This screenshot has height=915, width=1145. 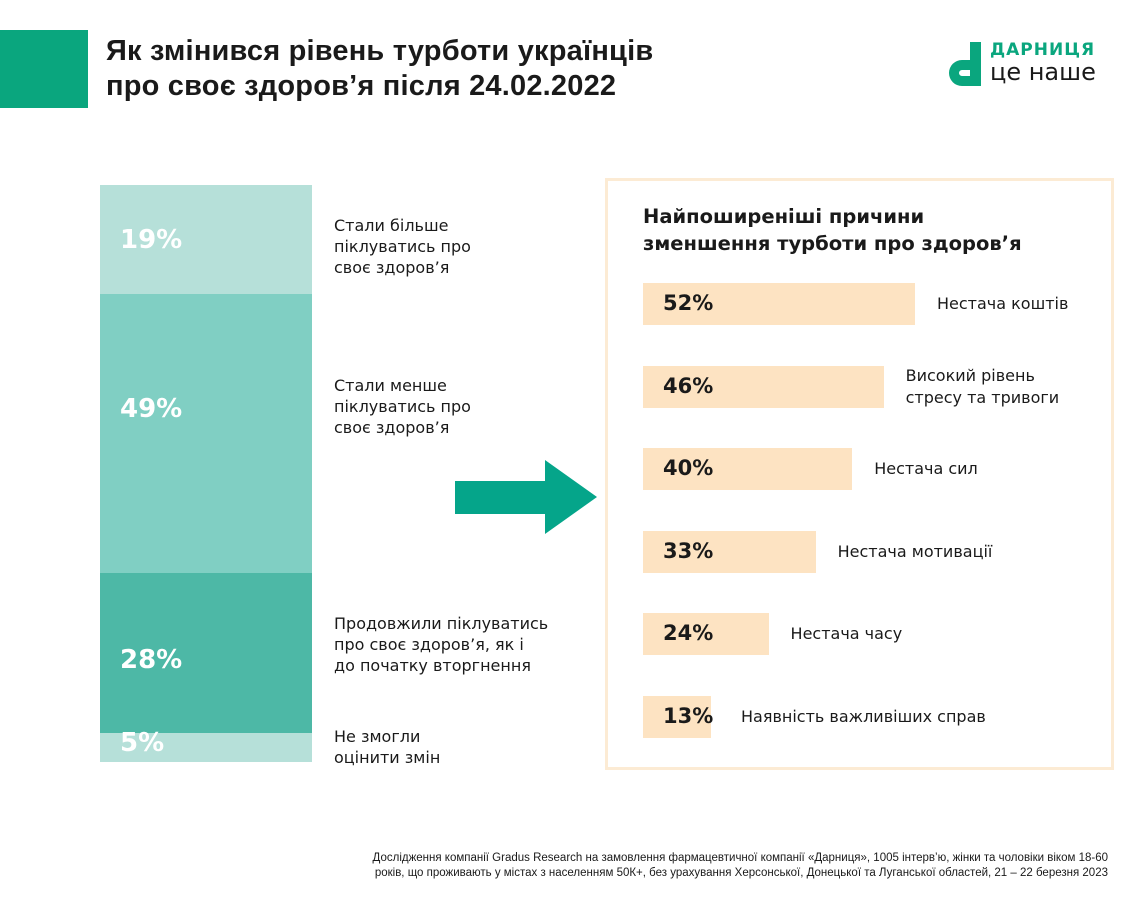 I want to click on label-line: Не змогли, so click(x=377, y=736).